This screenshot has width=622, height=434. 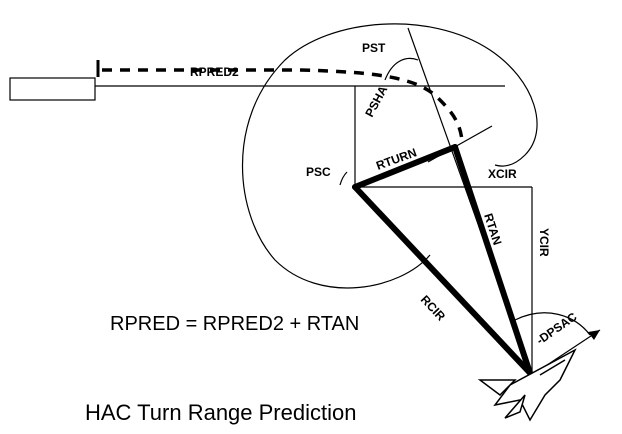 I want to click on rcir-line, so click(x=442, y=280).